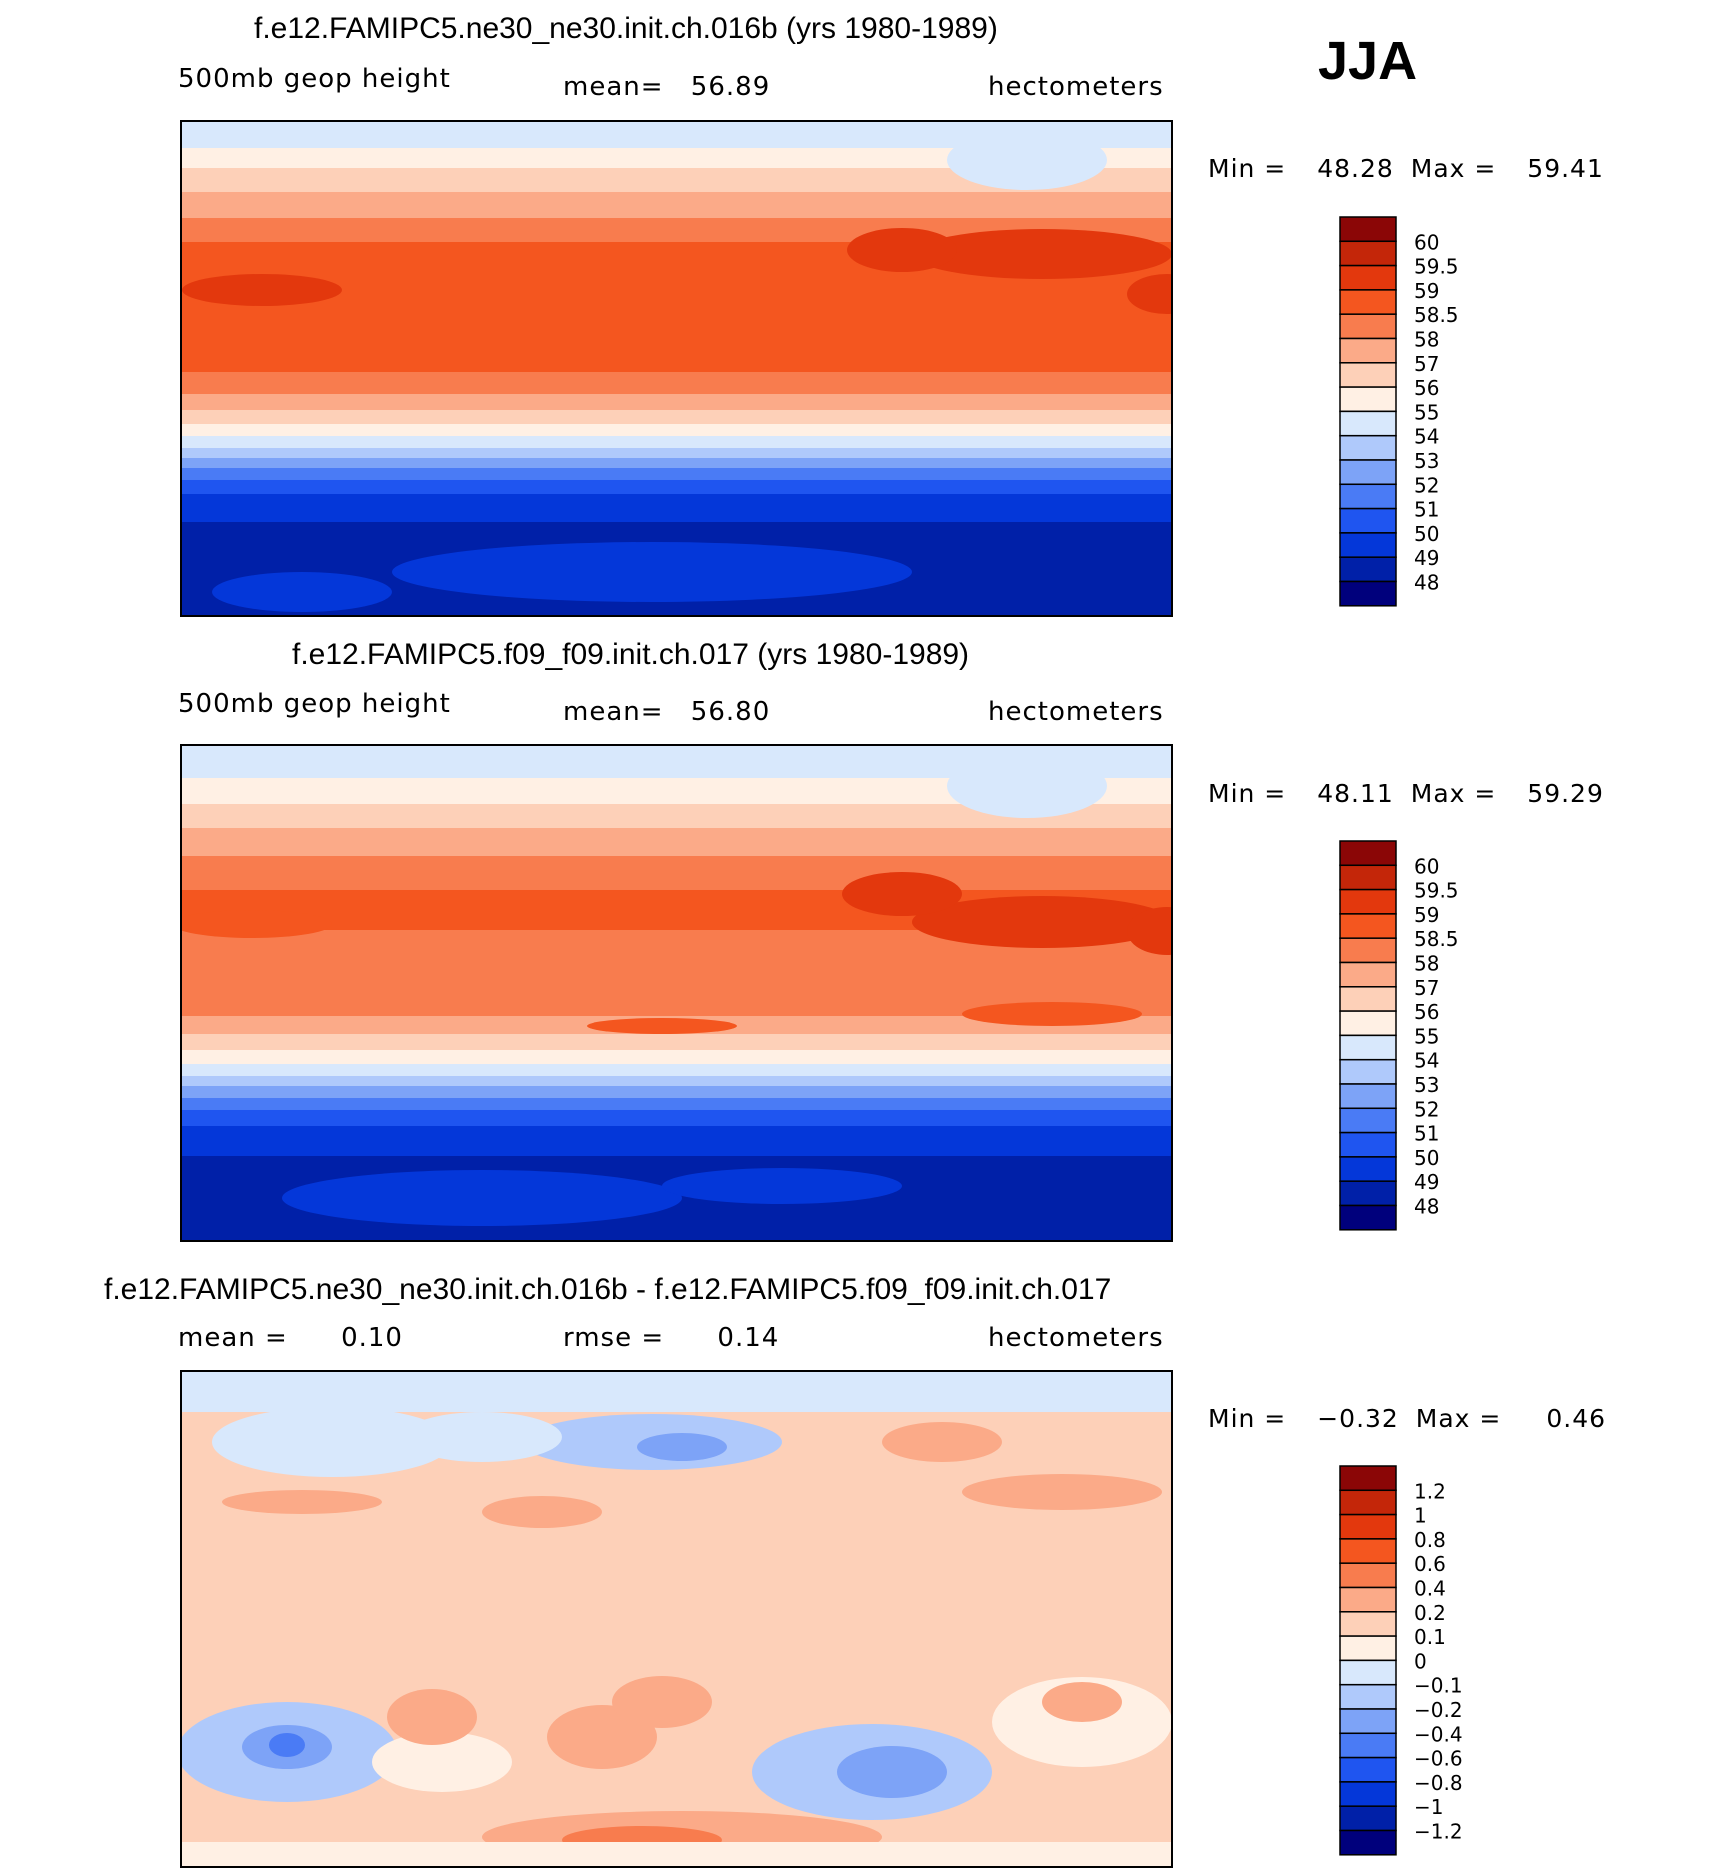 This screenshot has width=1710, height=1874. I want to click on panel2-max-value: 59.29, so click(1565, 793).